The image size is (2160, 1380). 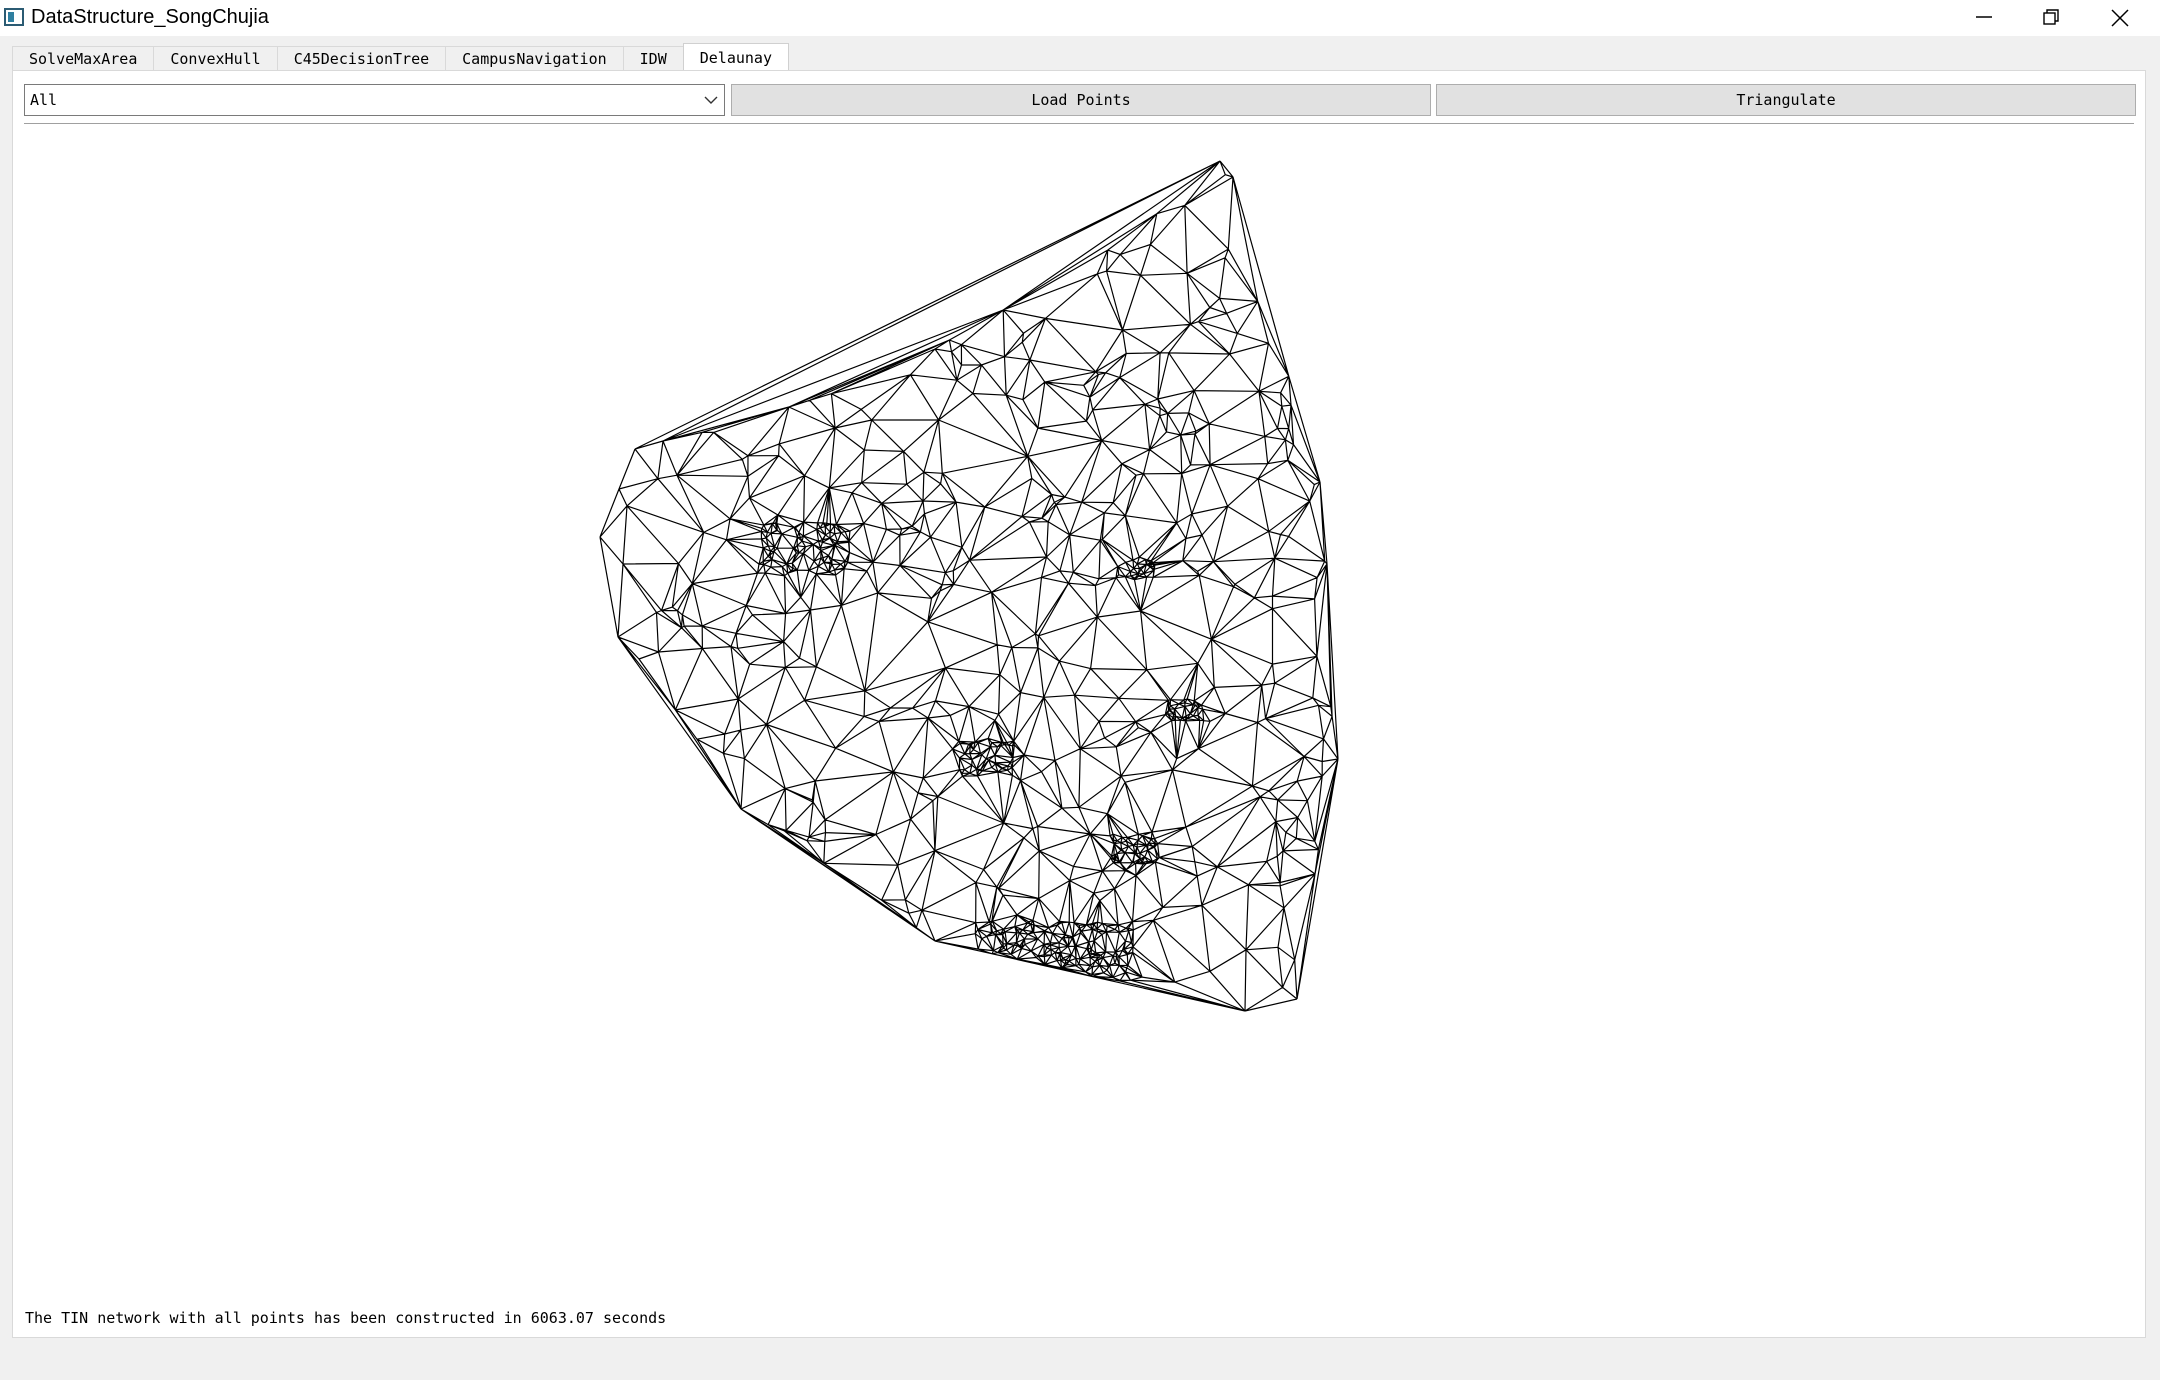 I want to click on tab-idw: IDW, so click(x=653, y=58).